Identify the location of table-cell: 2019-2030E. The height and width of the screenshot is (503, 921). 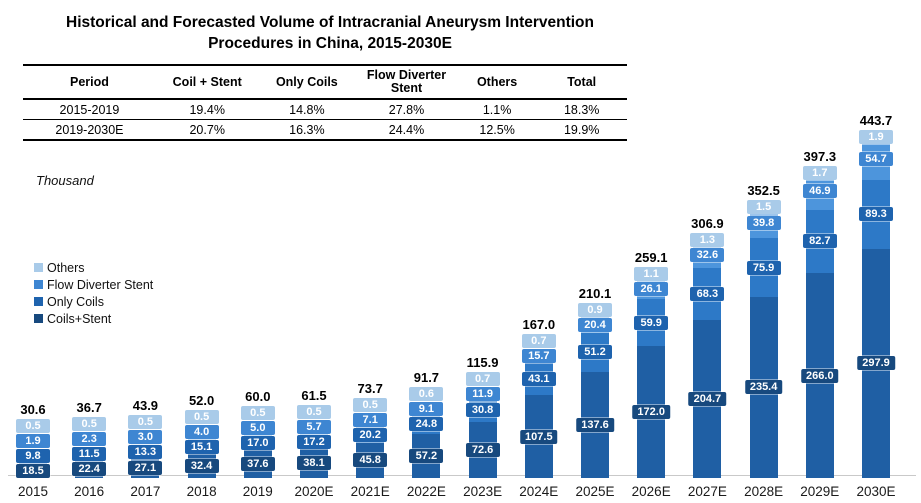
(89, 130).